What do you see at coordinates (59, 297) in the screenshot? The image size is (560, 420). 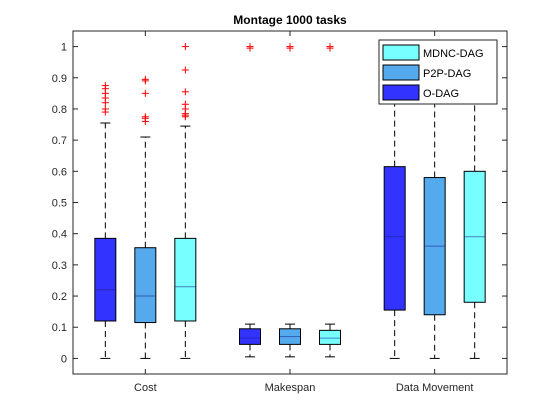 I see `y-tick-label: 0.2` at bounding box center [59, 297].